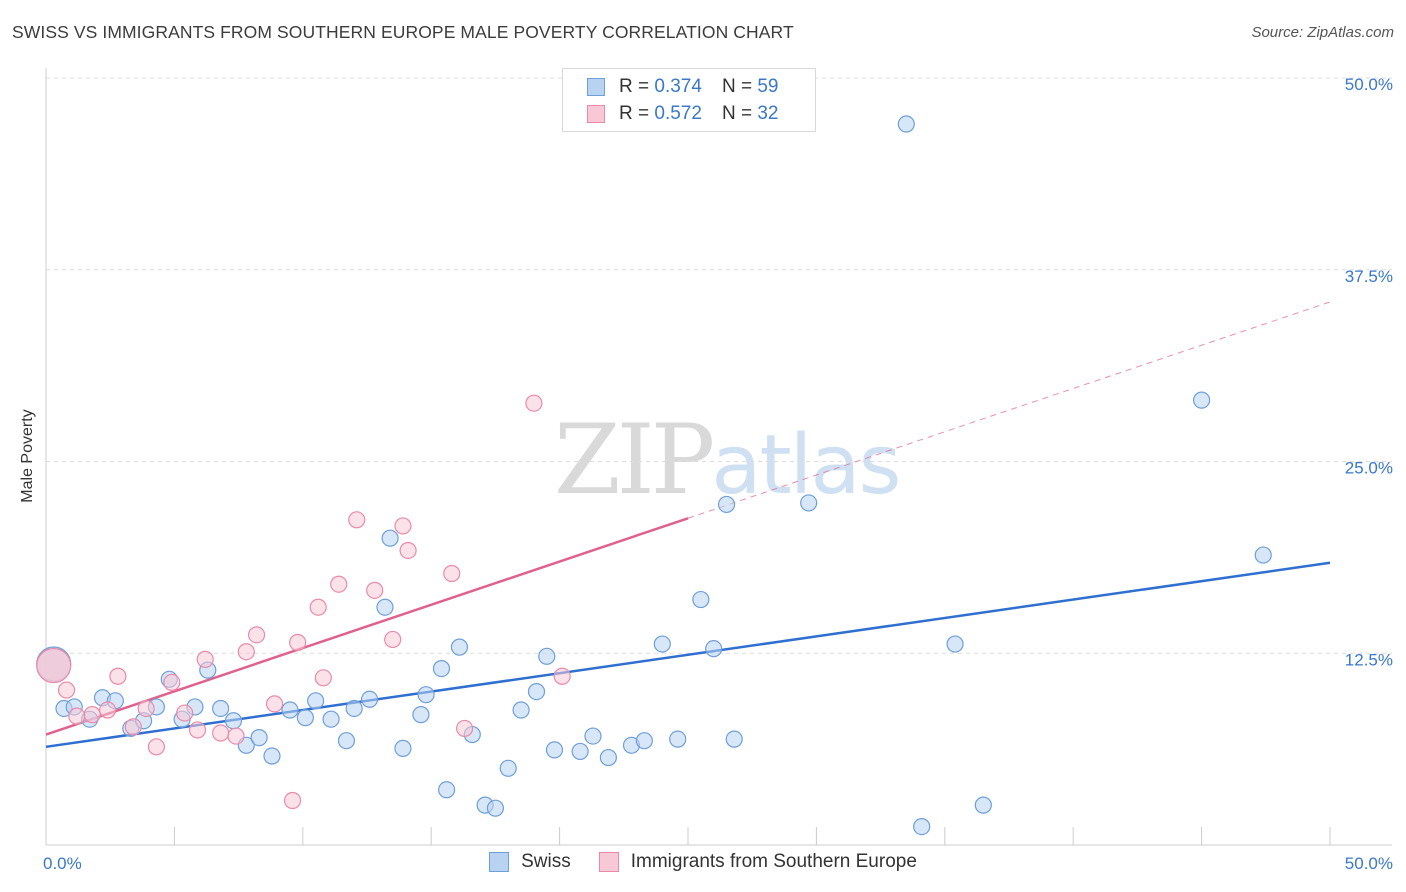 This screenshot has height=892, width=1406. I want to click on x-tick-label: 0.0%, so click(62, 863).